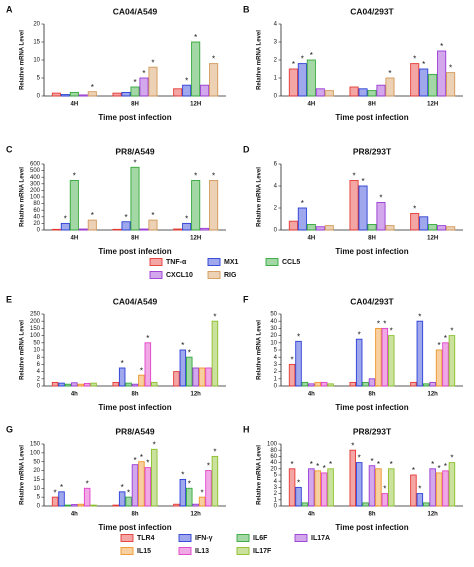 The image size is (474, 567). What do you see at coordinates (35, 165) in the screenshot?
I see `y-tick-label: 600` at bounding box center [35, 165].